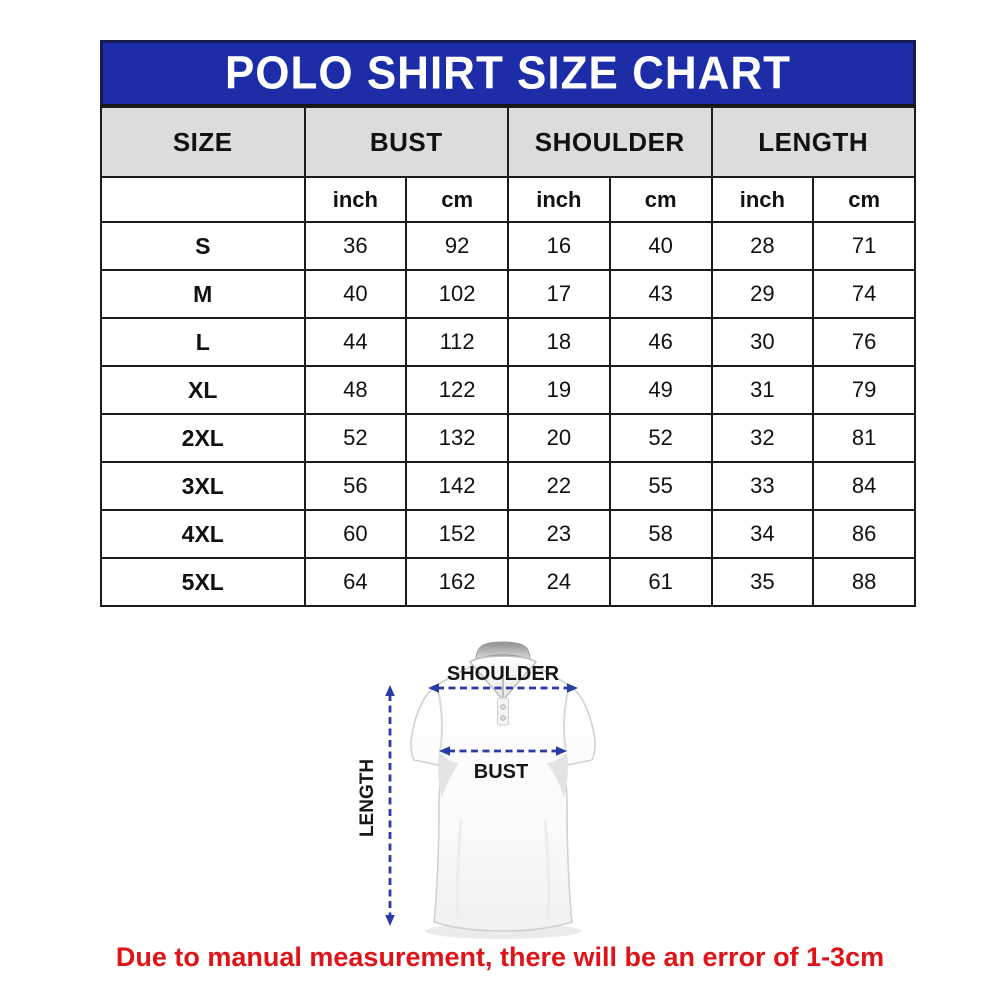 This screenshot has height=1000, width=1000. I want to click on measurement-value-cell: 81, so click(864, 438).